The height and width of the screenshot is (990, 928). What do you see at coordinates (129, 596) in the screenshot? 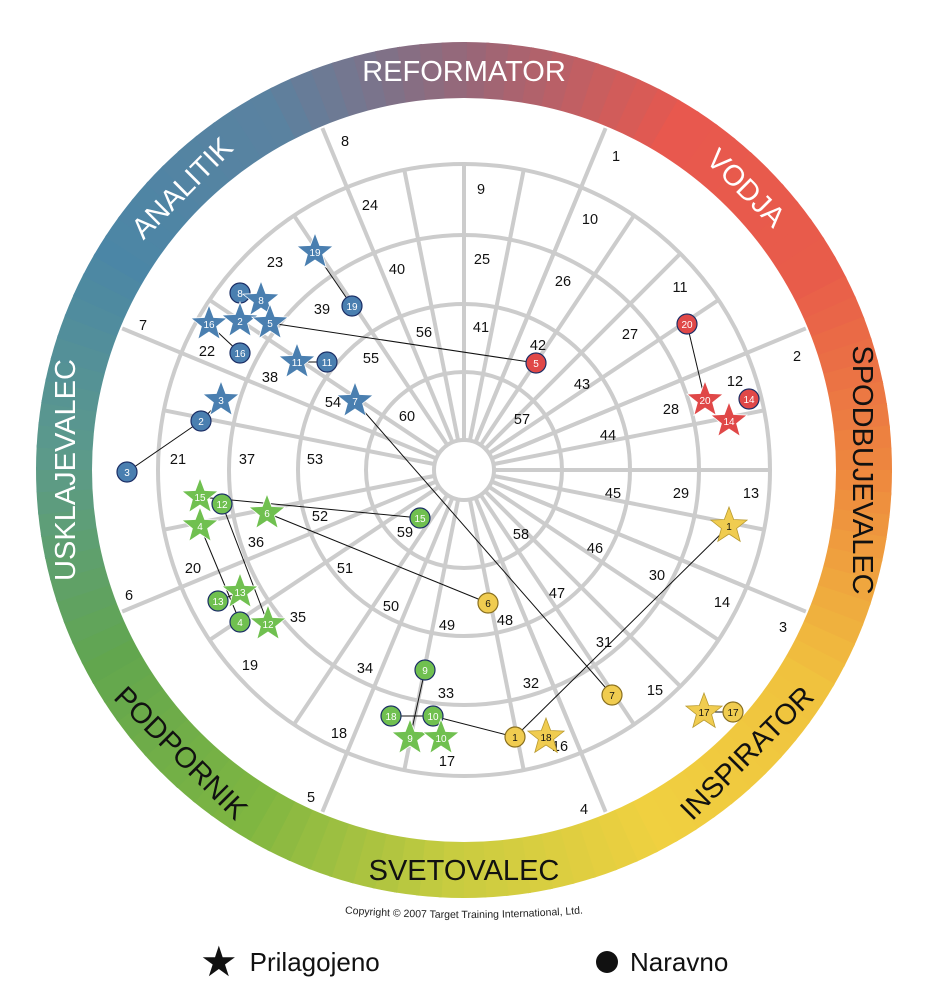
I see `zone-number: 6` at bounding box center [129, 596].